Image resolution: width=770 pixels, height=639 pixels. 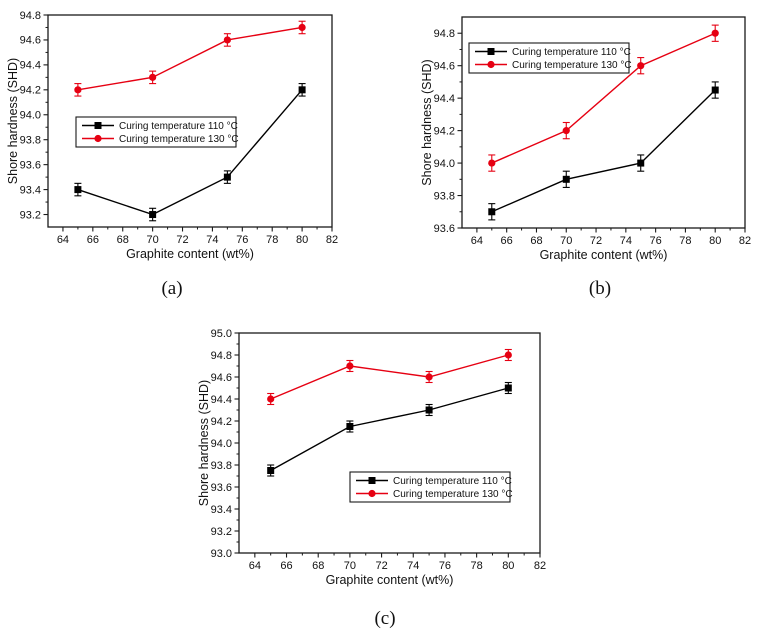 What do you see at coordinates (221, 334) in the screenshot?
I see `svg-text: 95.0` at bounding box center [221, 334].